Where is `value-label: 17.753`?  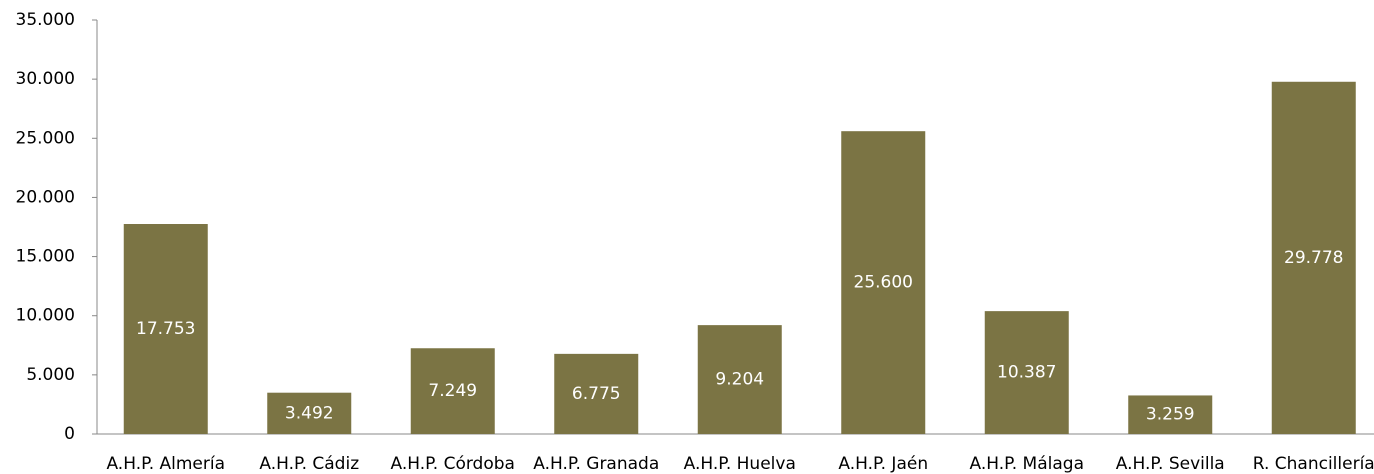 value-label: 17.753 is located at coordinates (165, 329).